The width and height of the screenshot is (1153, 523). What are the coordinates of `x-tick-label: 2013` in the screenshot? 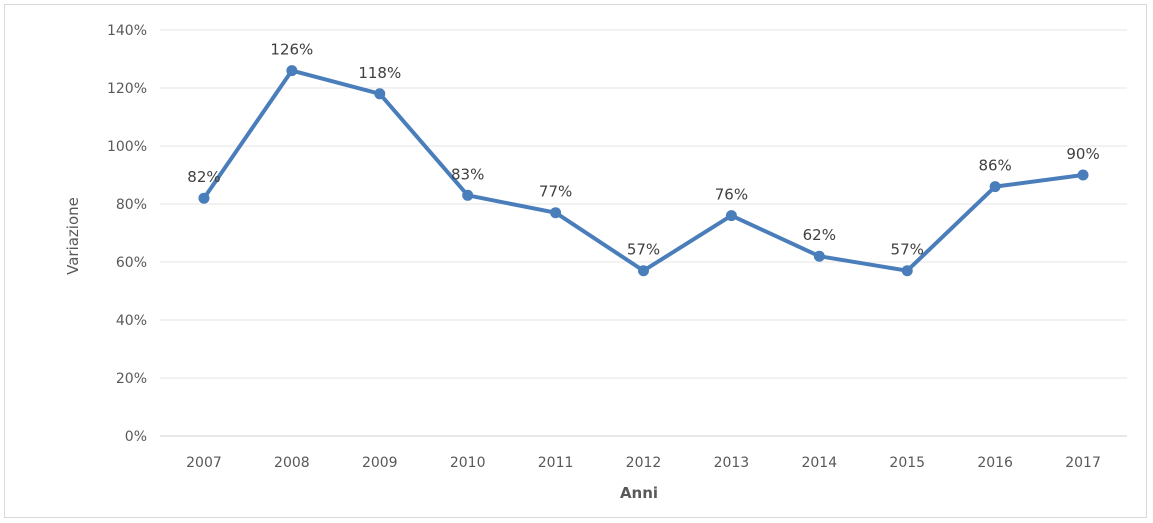 It's located at (732, 463).